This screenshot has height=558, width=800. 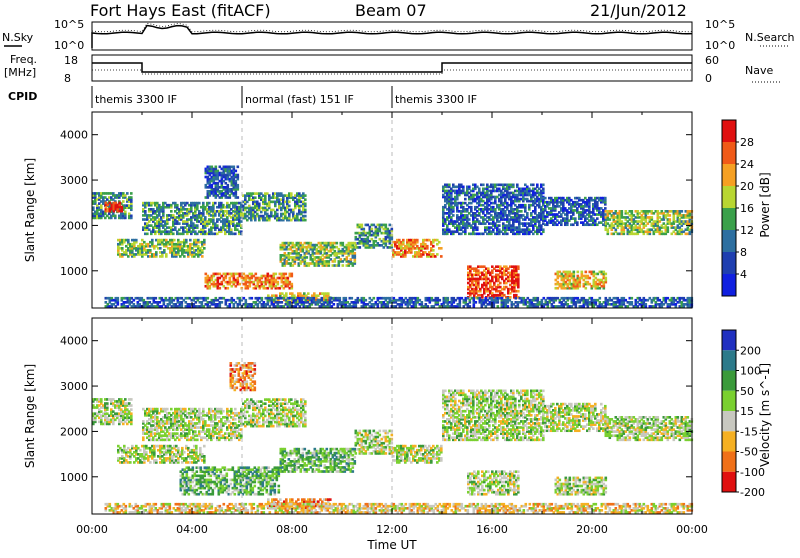 I want to click on freq-left-tick-top: 18, so click(x=71, y=60).